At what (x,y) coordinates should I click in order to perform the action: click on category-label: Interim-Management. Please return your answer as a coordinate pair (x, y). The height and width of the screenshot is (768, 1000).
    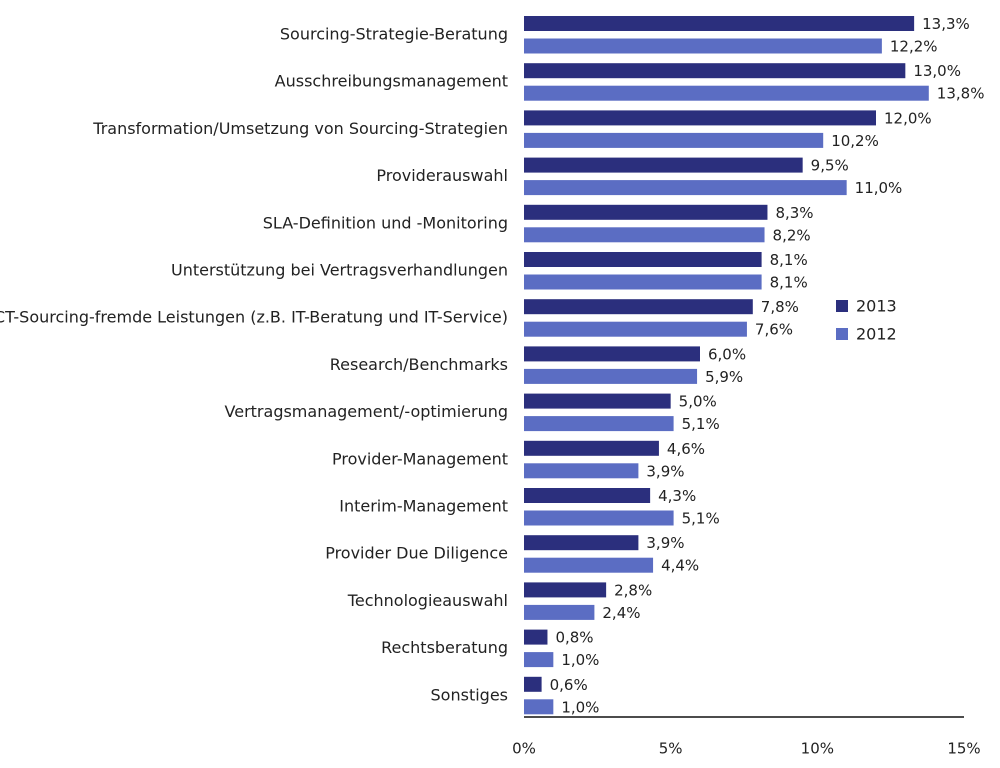
    Looking at the image, I should click on (423, 506).